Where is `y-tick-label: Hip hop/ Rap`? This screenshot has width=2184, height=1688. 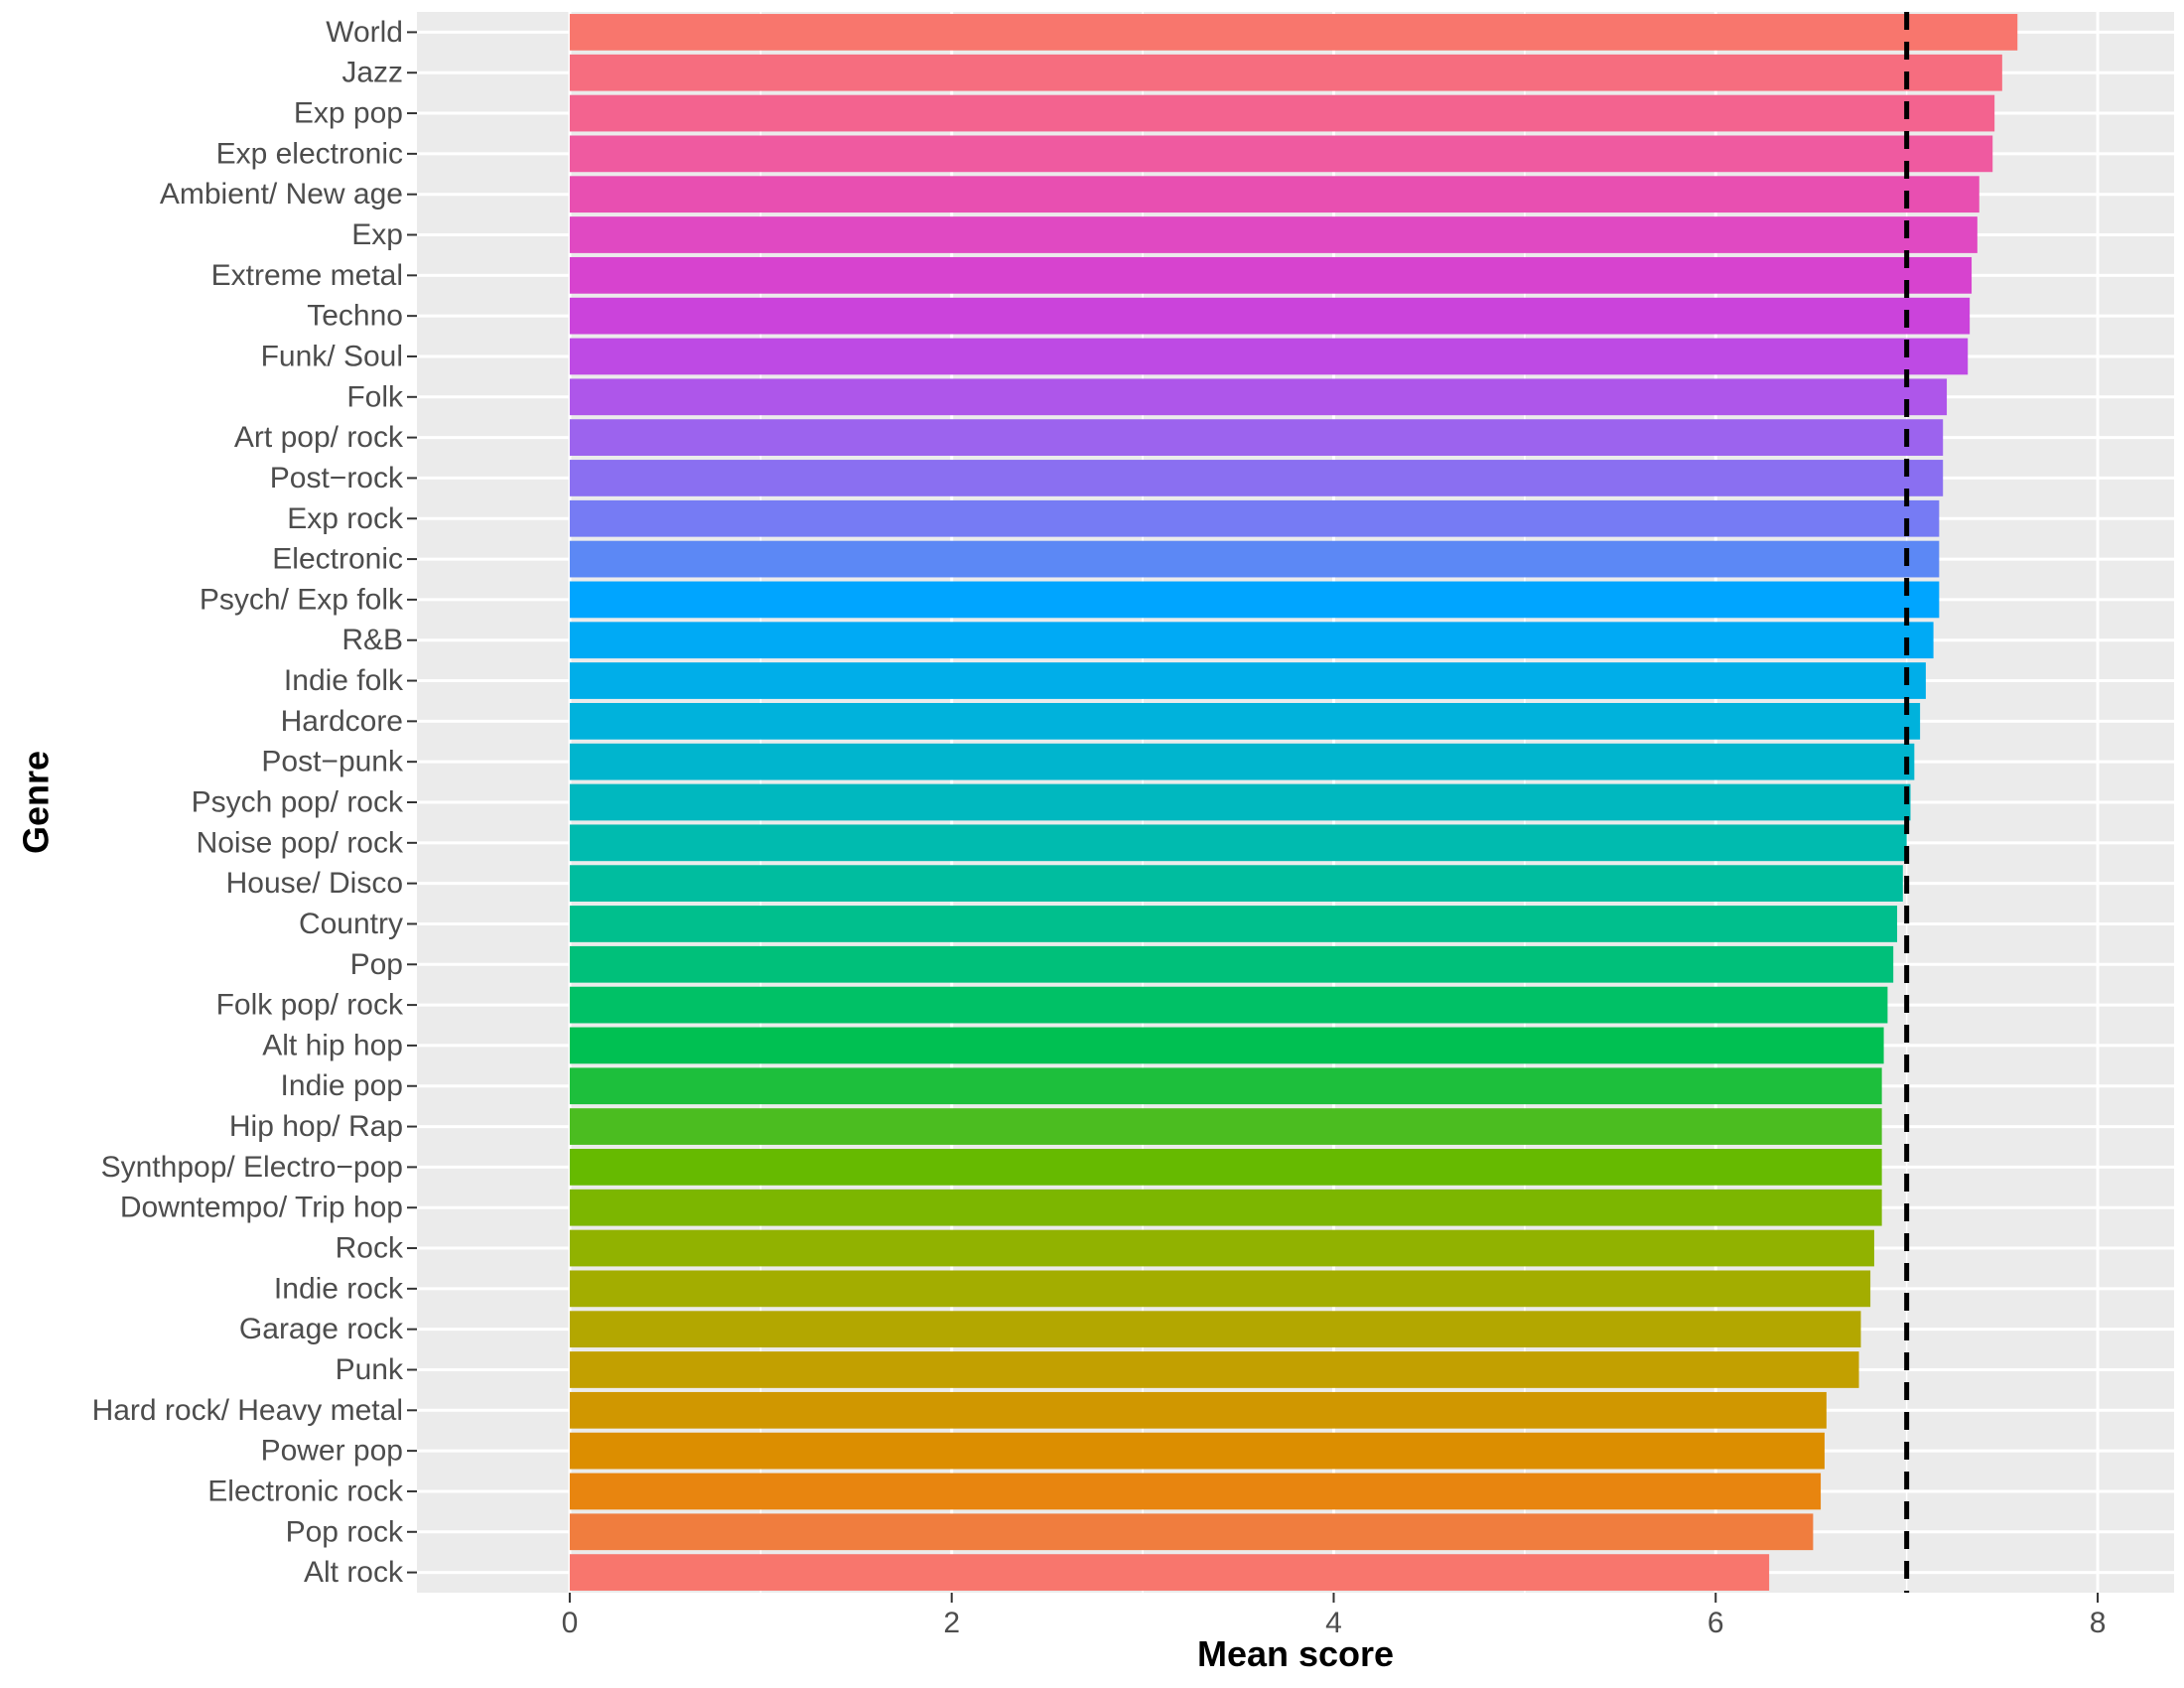
y-tick-label: Hip hop/ Rap is located at coordinates (316, 1126).